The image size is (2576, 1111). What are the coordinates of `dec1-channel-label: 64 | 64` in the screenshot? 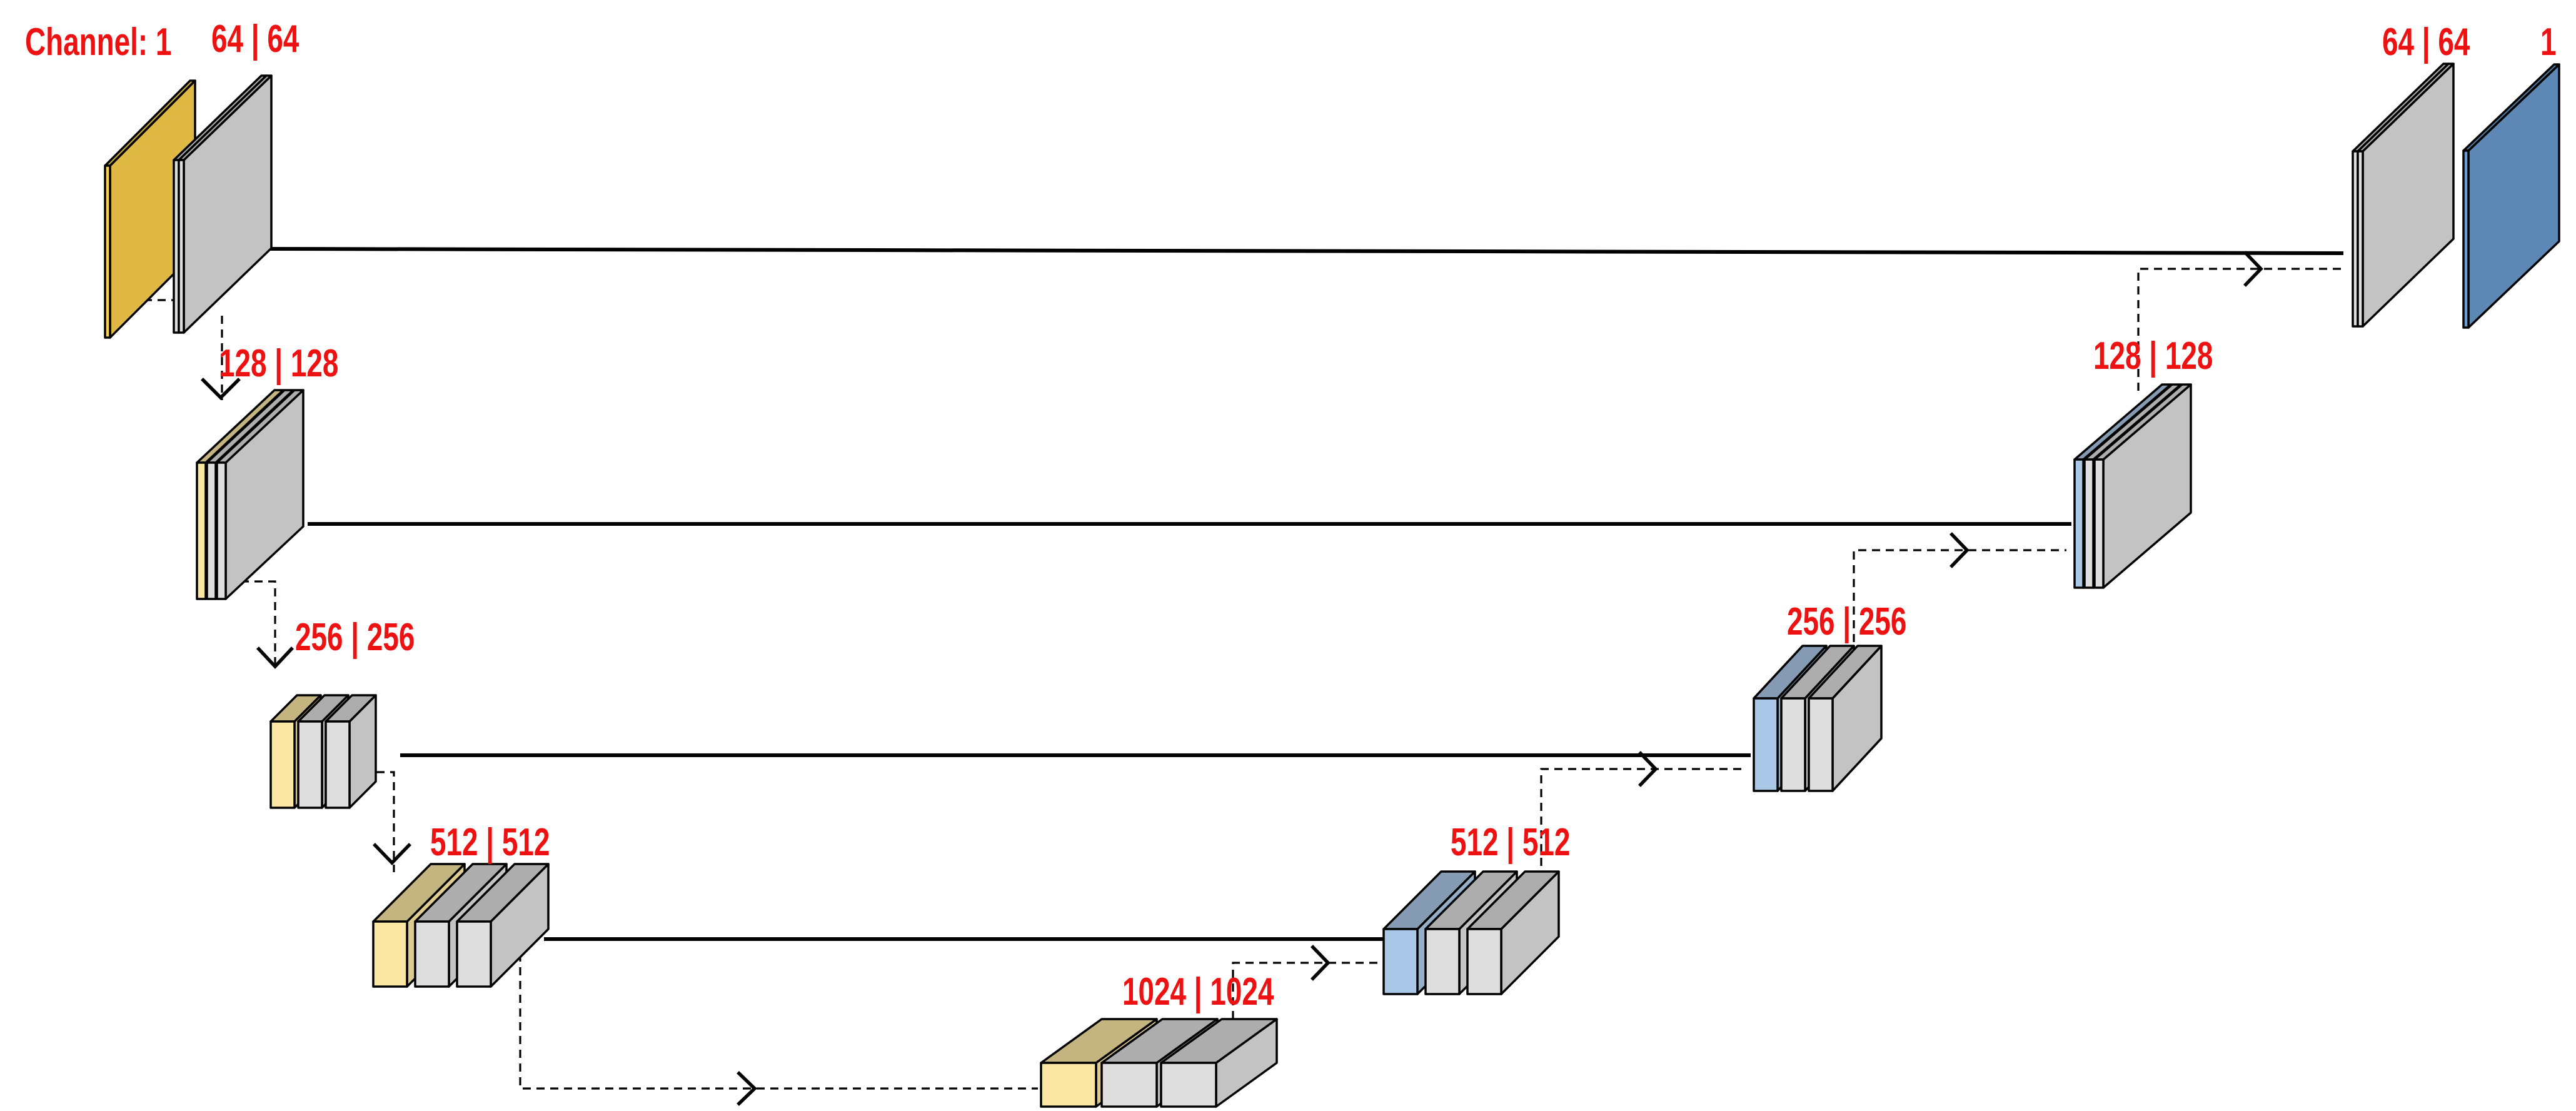 It's located at (2426, 42).